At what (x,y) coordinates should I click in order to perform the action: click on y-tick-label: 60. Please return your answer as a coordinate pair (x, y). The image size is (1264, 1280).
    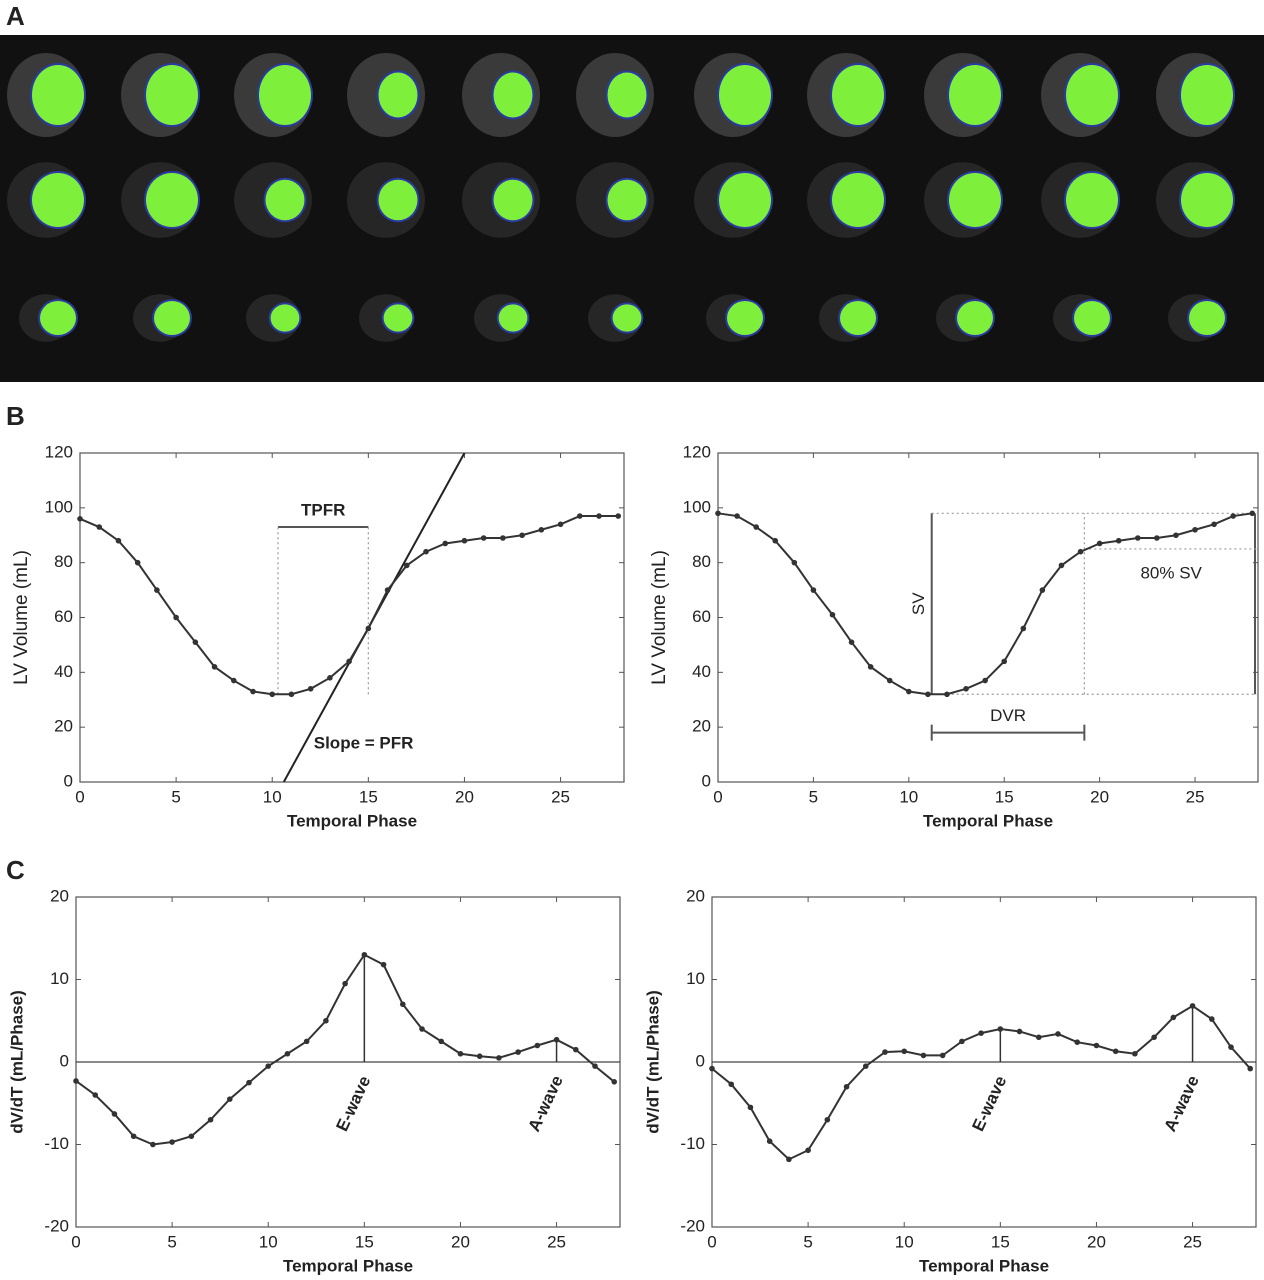
    Looking at the image, I should click on (701, 616).